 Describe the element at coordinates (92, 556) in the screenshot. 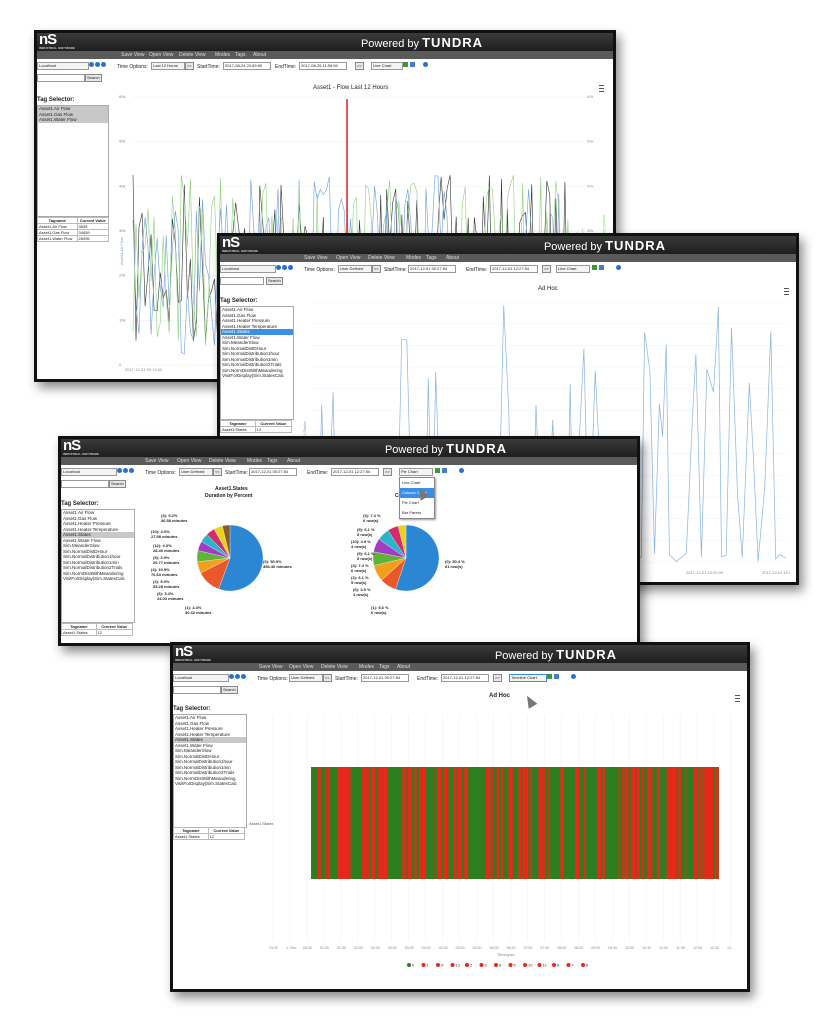

I see `tag-item: Sim.NormalDistribution1hour` at that location.